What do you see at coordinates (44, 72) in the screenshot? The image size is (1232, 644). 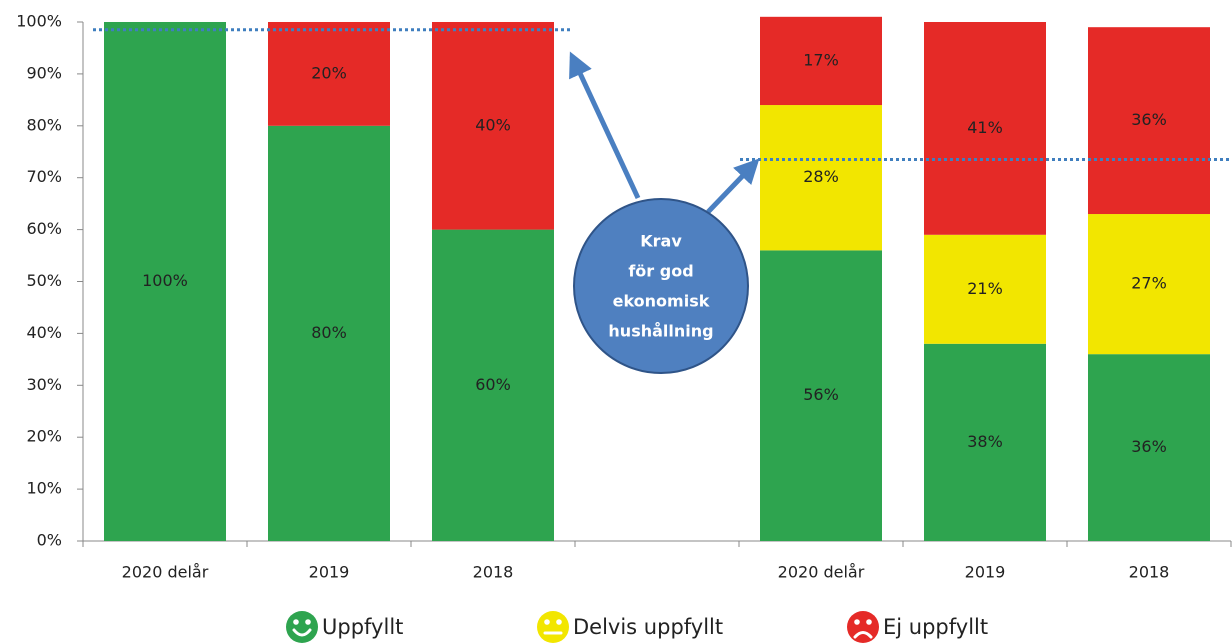 I see `y-tick-label: 90%` at bounding box center [44, 72].